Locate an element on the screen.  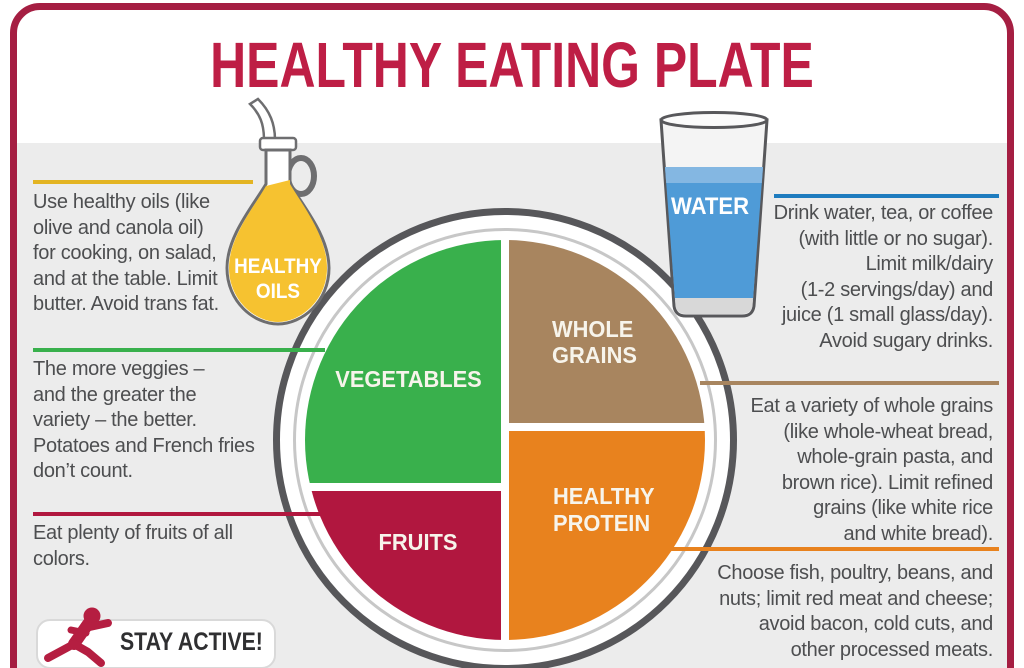
healthy-oils-label: HEALTHY OILS is located at coordinates (278, 279).